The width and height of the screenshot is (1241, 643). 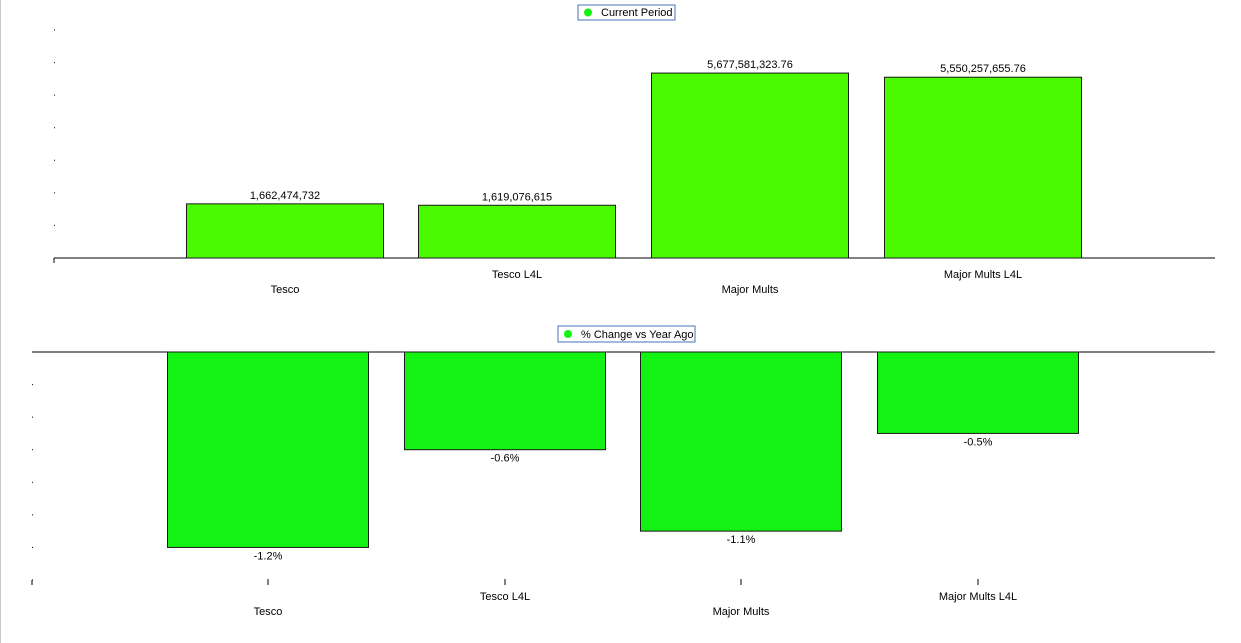 I want to click on data-label: 5,550,257,655.76, so click(x=983, y=69).